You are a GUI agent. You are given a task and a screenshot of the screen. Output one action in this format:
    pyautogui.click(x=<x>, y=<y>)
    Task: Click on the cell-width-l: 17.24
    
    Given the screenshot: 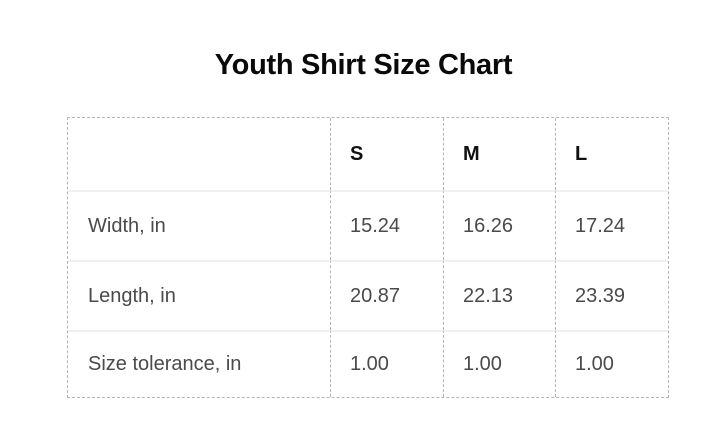 What is the action you would take?
    pyautogui.click(x=611, y=225)
    